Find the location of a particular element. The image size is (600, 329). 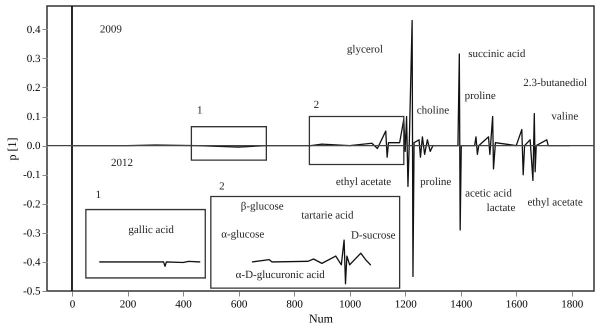

y-tick-label: -0.5 is located at coordinates (32, 292).